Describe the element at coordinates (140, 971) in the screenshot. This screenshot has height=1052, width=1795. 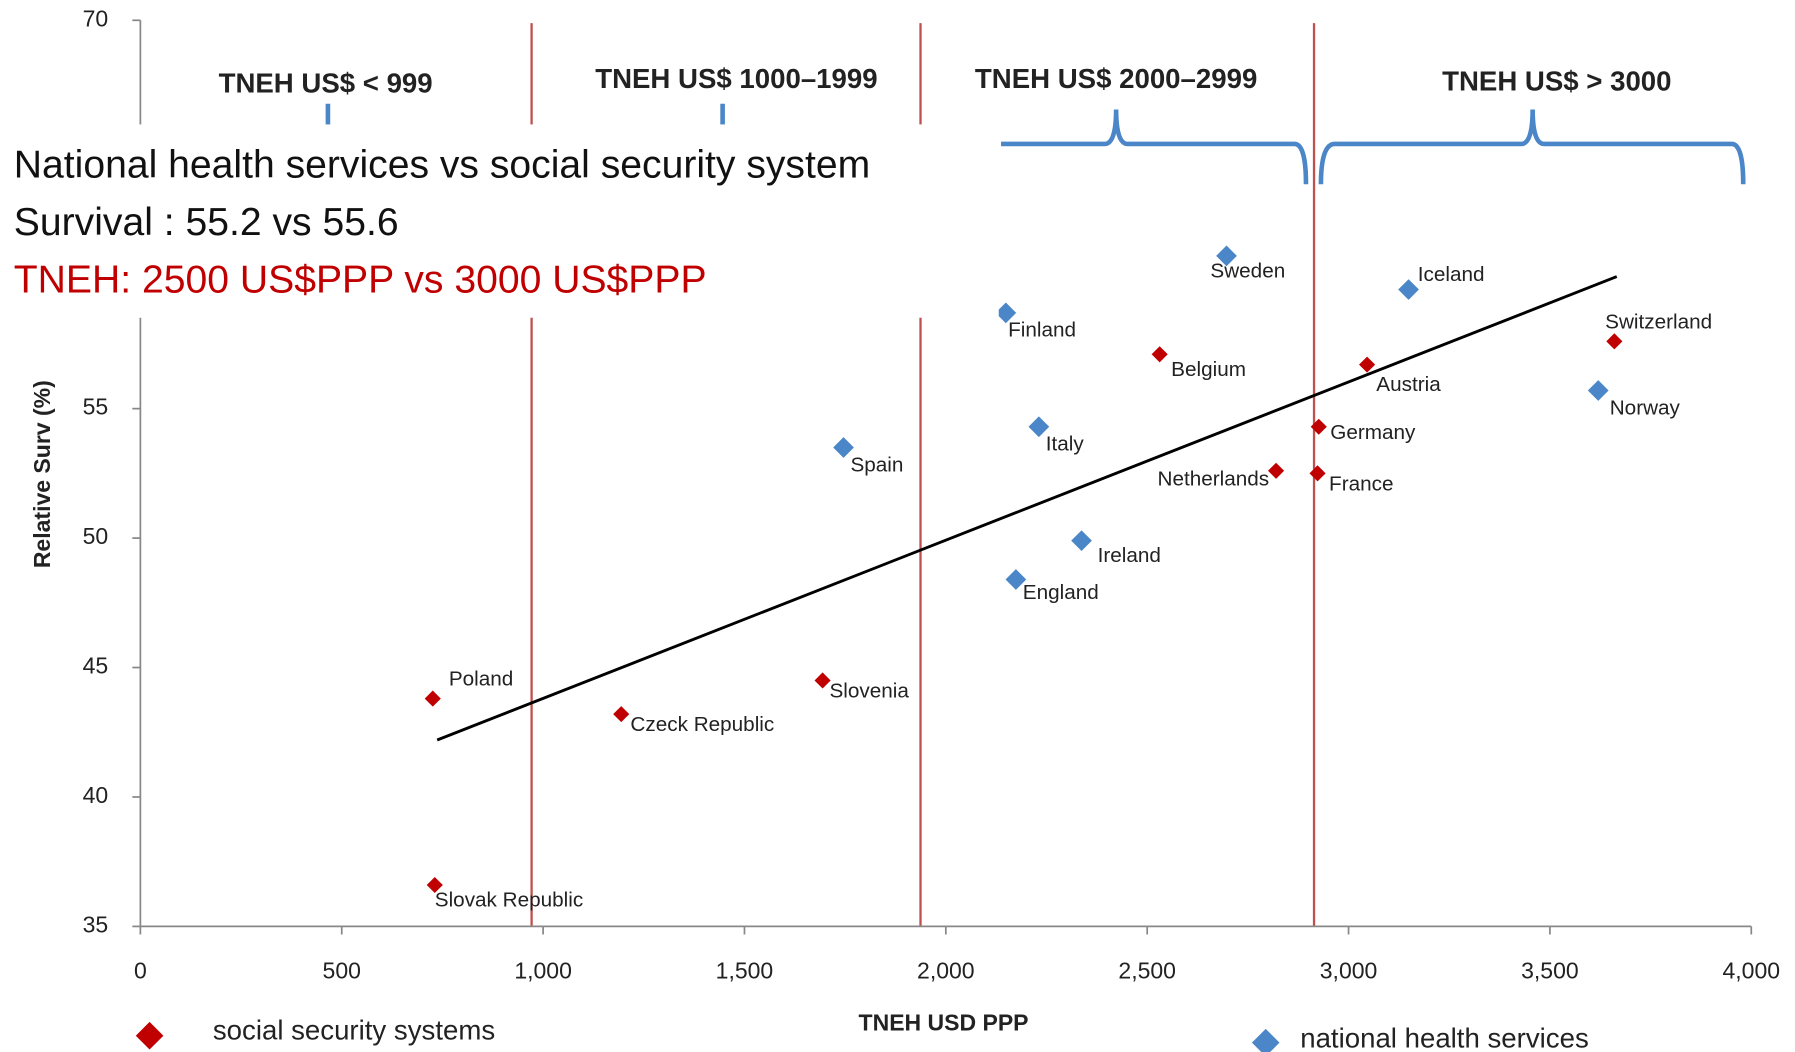
I see `x-tick-label: 0` at that location.